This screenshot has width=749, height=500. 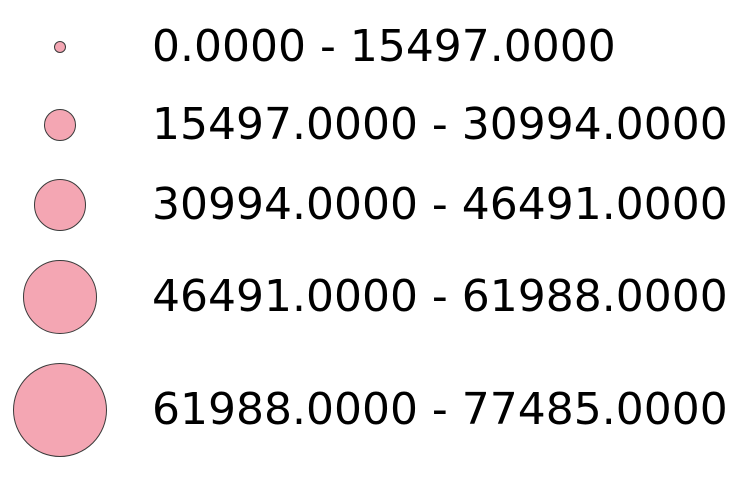 I want to click on legend-entry: 0.0000 - 15497.0000, so click(x=374, y=47).